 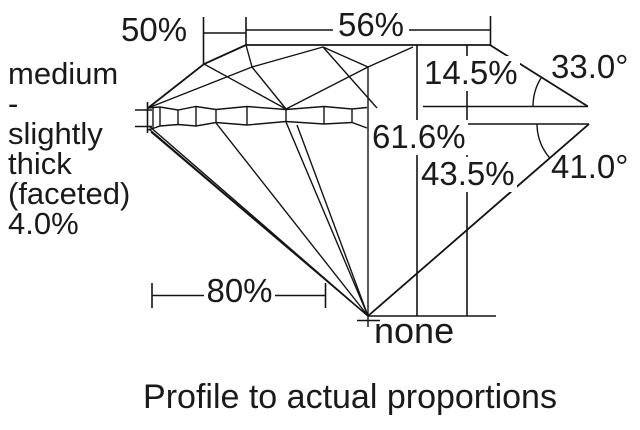 I want to click on pavilion-depth-label: 43.5%, so click(x=468, y=173).